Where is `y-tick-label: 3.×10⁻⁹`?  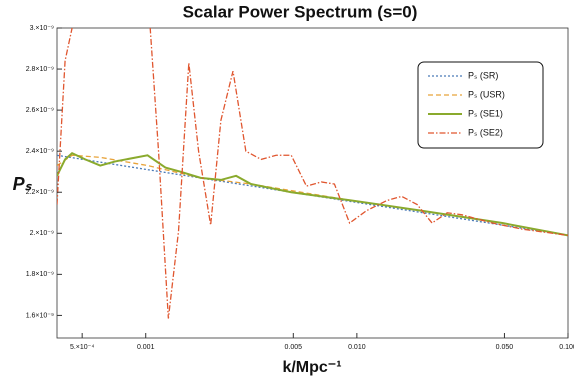 y-tick-label: 3.×10⁻⁹ is located at coordinates (42, 28).